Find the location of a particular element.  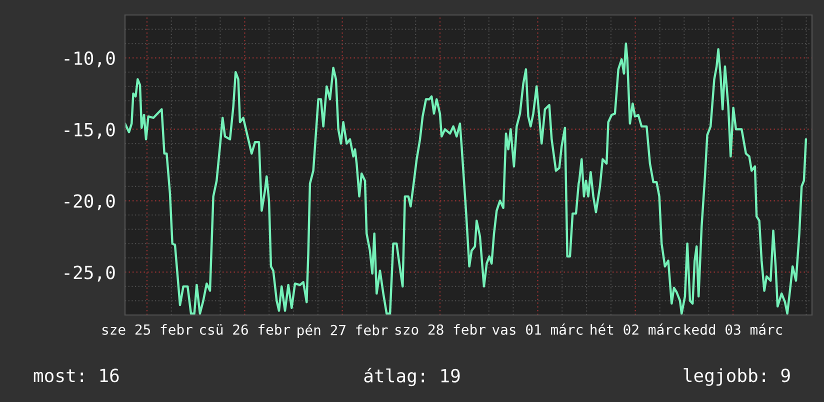

x-tick-label: hét 02 márc is located at coordinates (635, 329).